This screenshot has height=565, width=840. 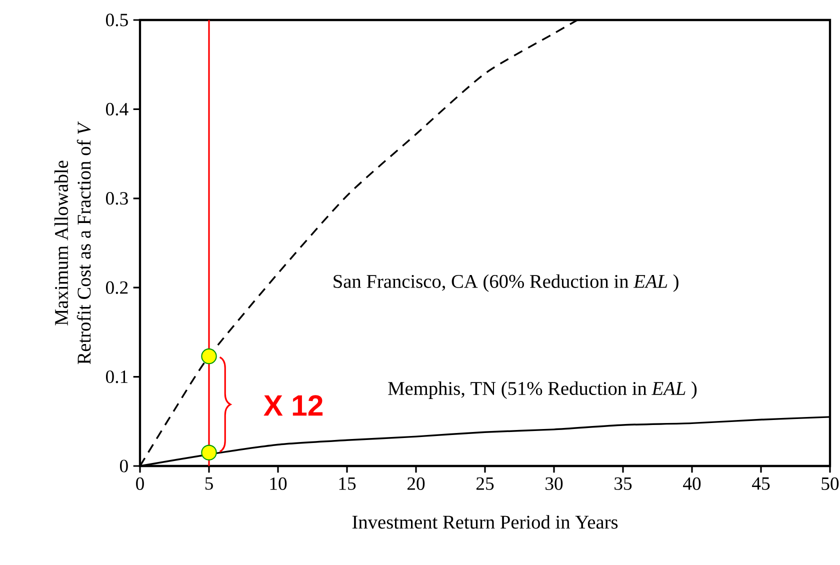 I want to click on series-label: Memphis, TN (51% Reduction in EAL ), so click(x=542, y=390).